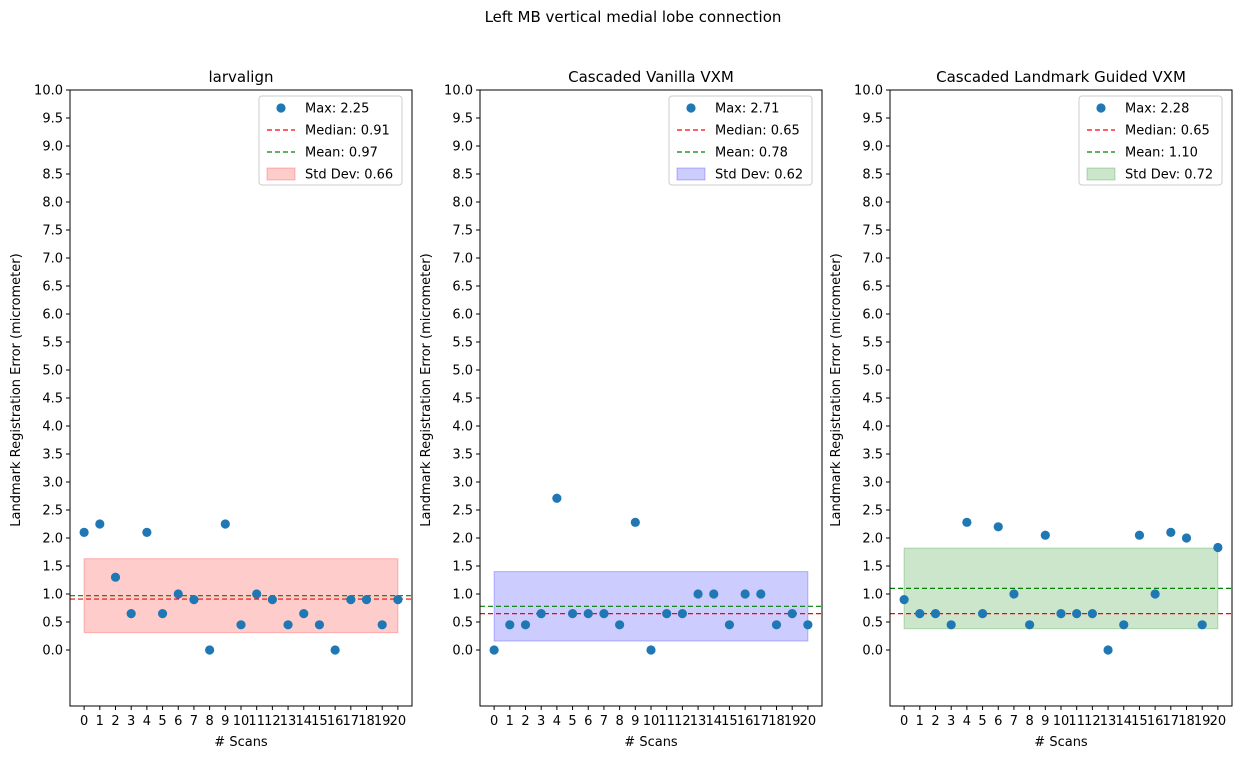  What do you see at coordinates (572, 721) in the screenshot?
I see `x-tick-label: 5` at bounding box center [572, 721].